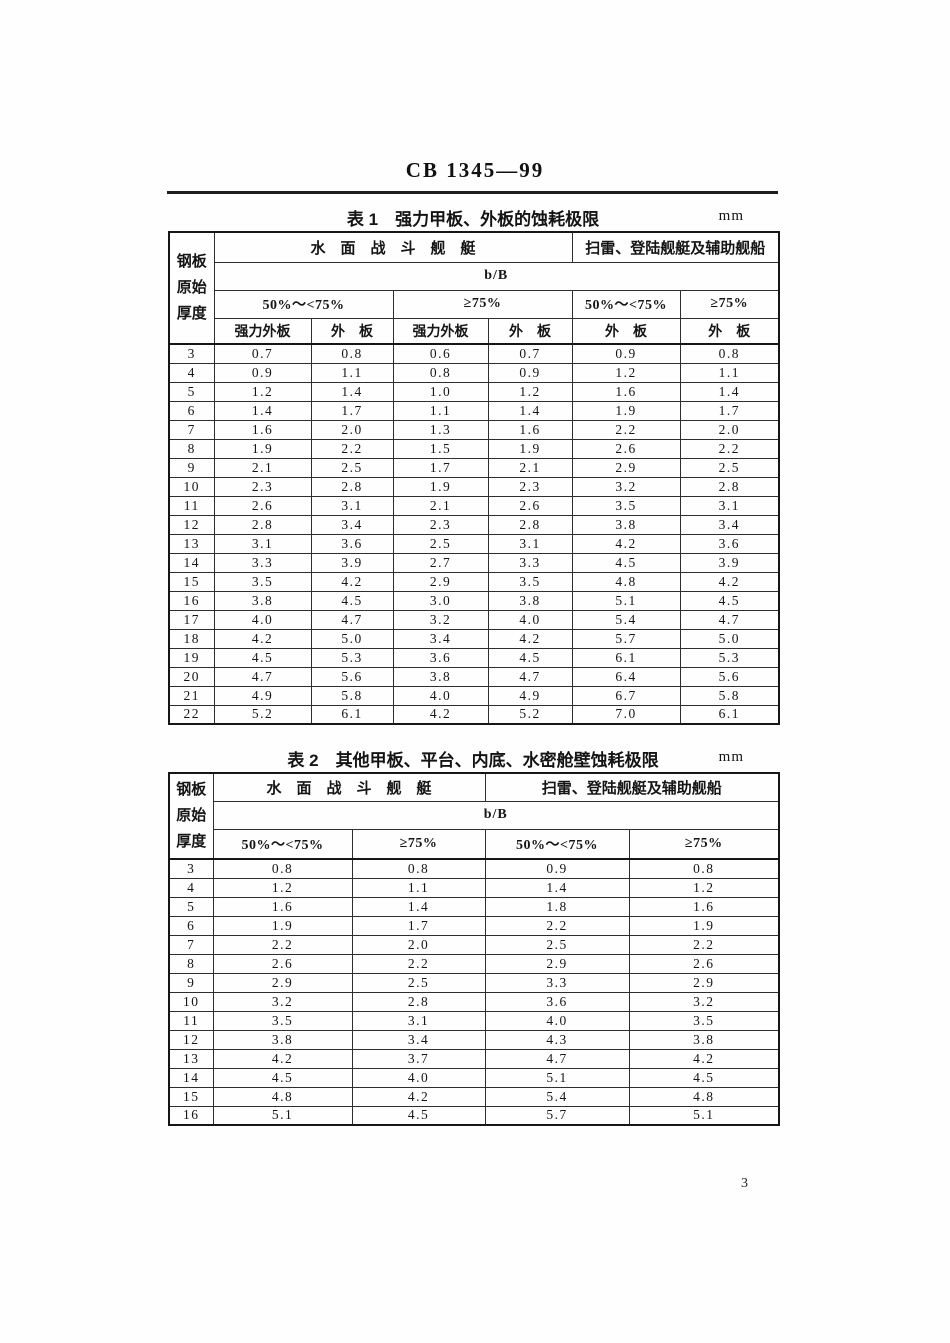 The image size is (950, 1343). What do you see at coordinates (262, 505) in the screenshot?
I see `limit-value-cell: 2.6` at bounding box center [262, 505].